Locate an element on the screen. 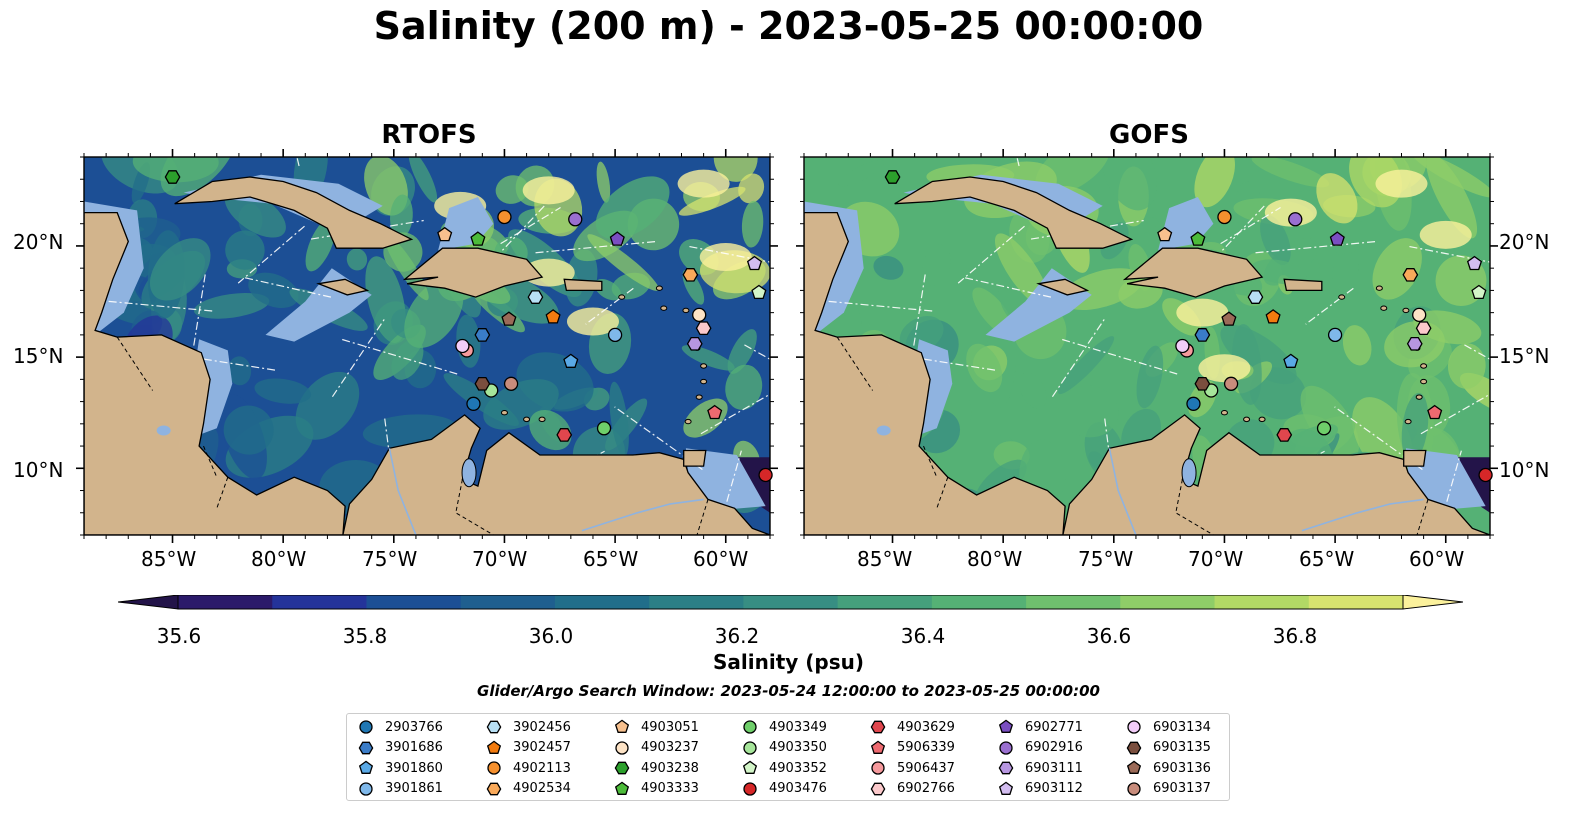  legend-label: 5906339 is located at coordinates (926, 748).